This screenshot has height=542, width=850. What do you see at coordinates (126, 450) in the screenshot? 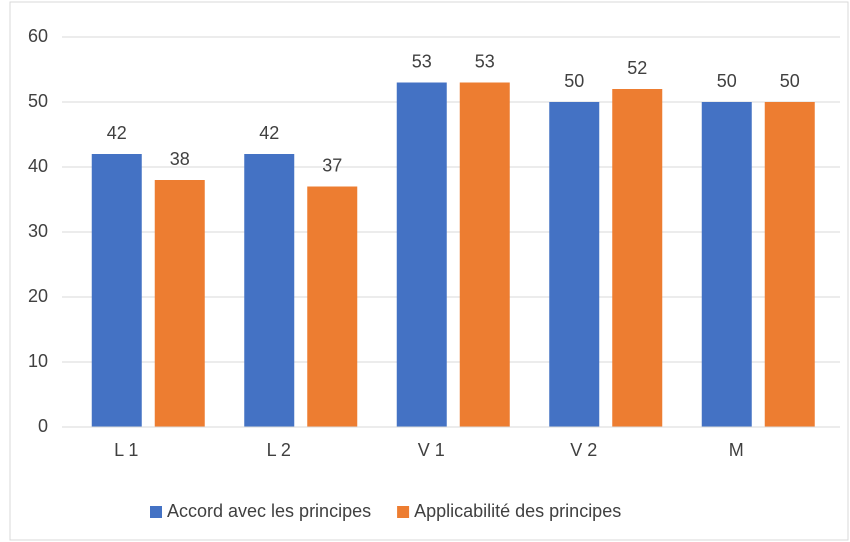
I see `x-tick-label: L 1` at bounding box center [126, 450].